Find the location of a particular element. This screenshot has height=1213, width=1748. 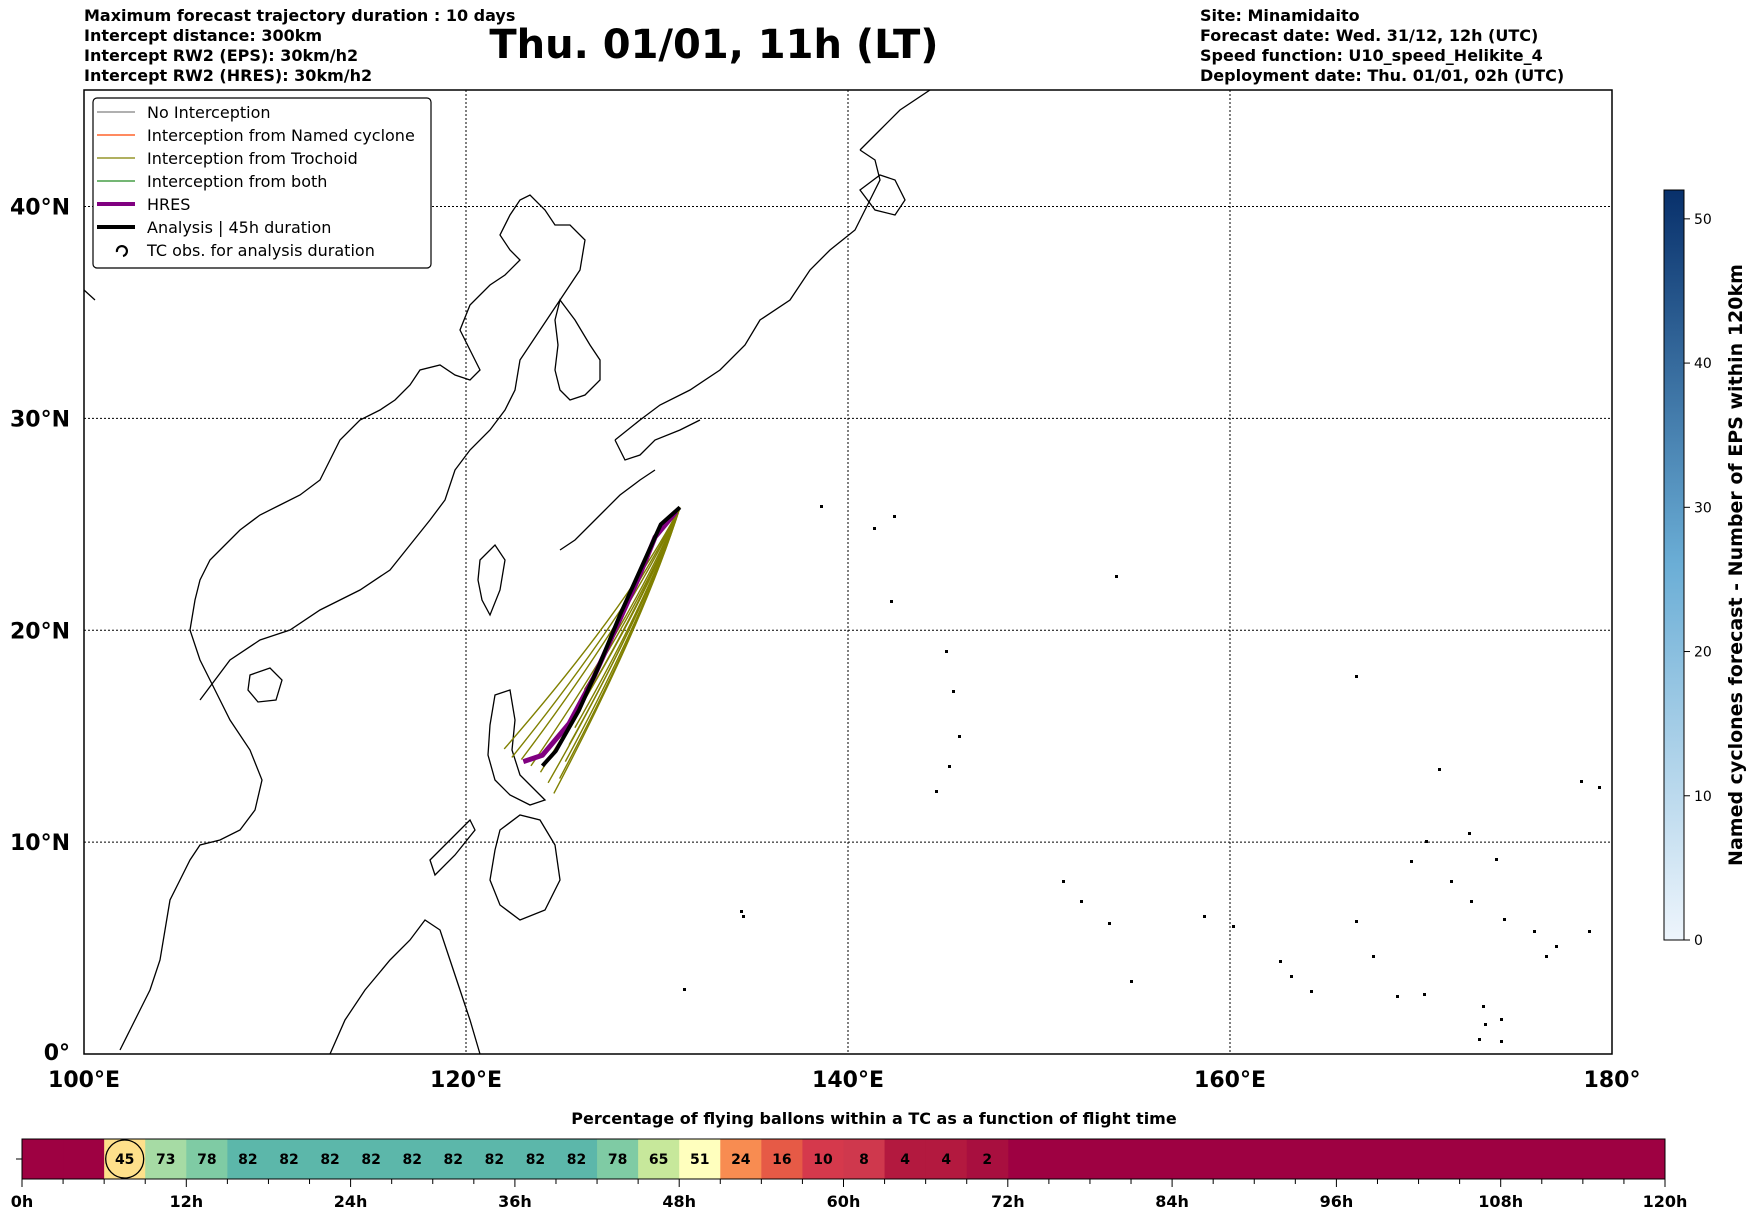

legend-label: Analysis | 45h duration is located at coordinates (239, 227).